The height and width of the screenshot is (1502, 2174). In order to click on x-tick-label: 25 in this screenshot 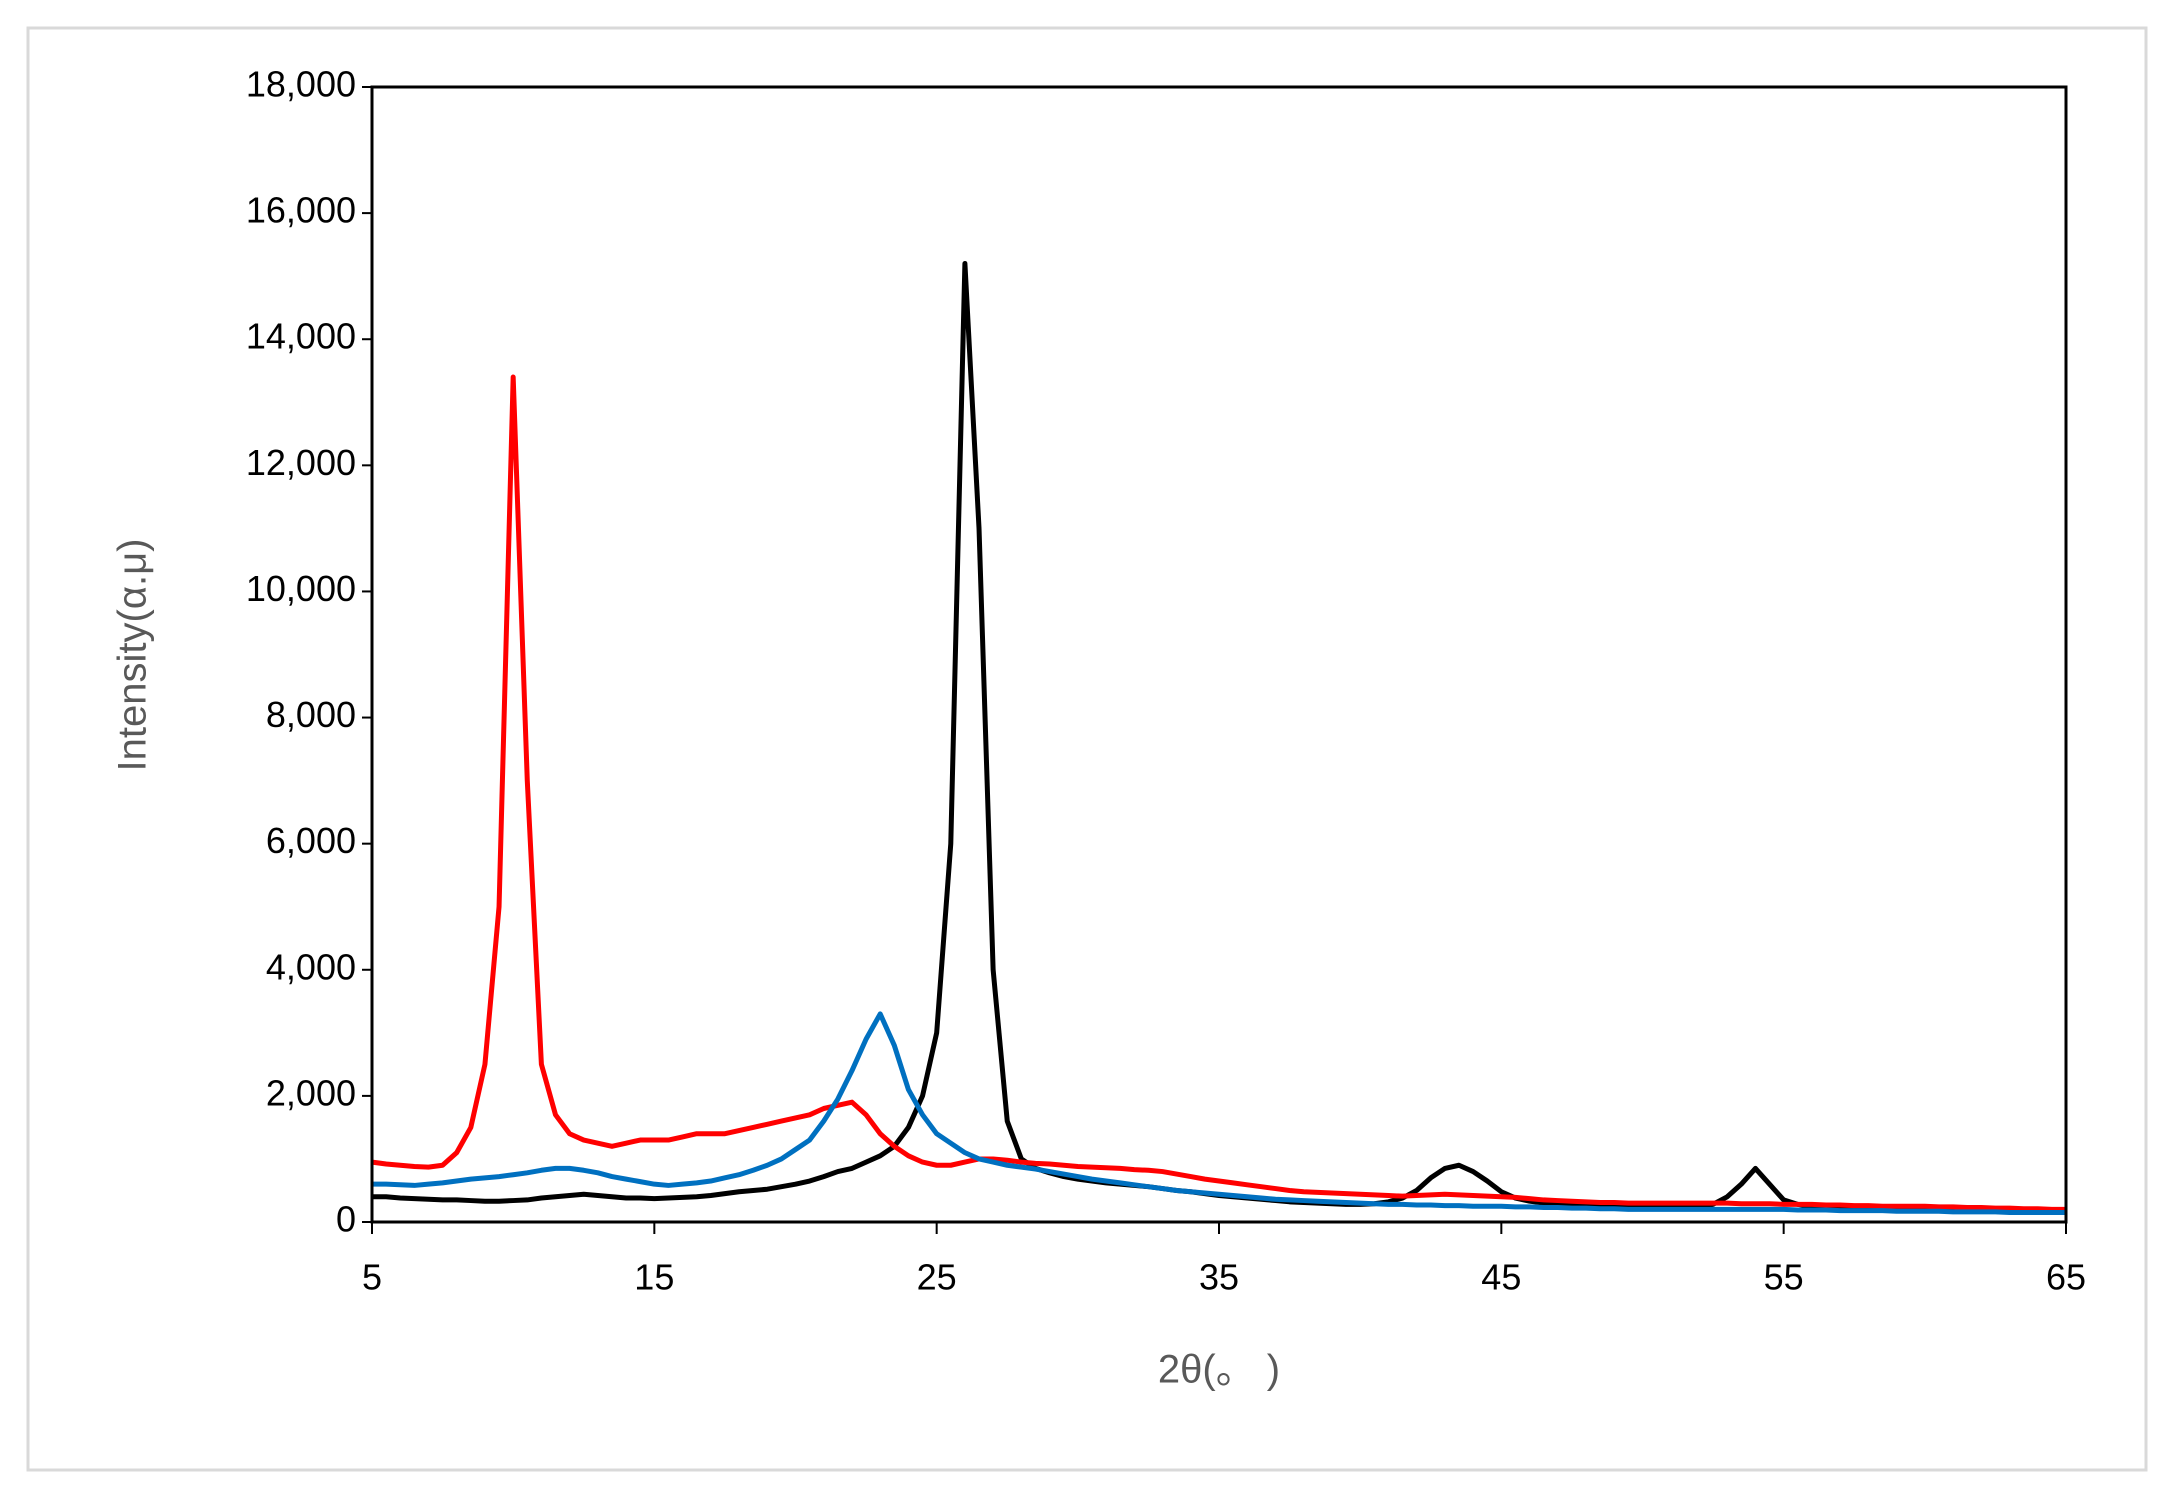, I will do `click(937, 1277)`.